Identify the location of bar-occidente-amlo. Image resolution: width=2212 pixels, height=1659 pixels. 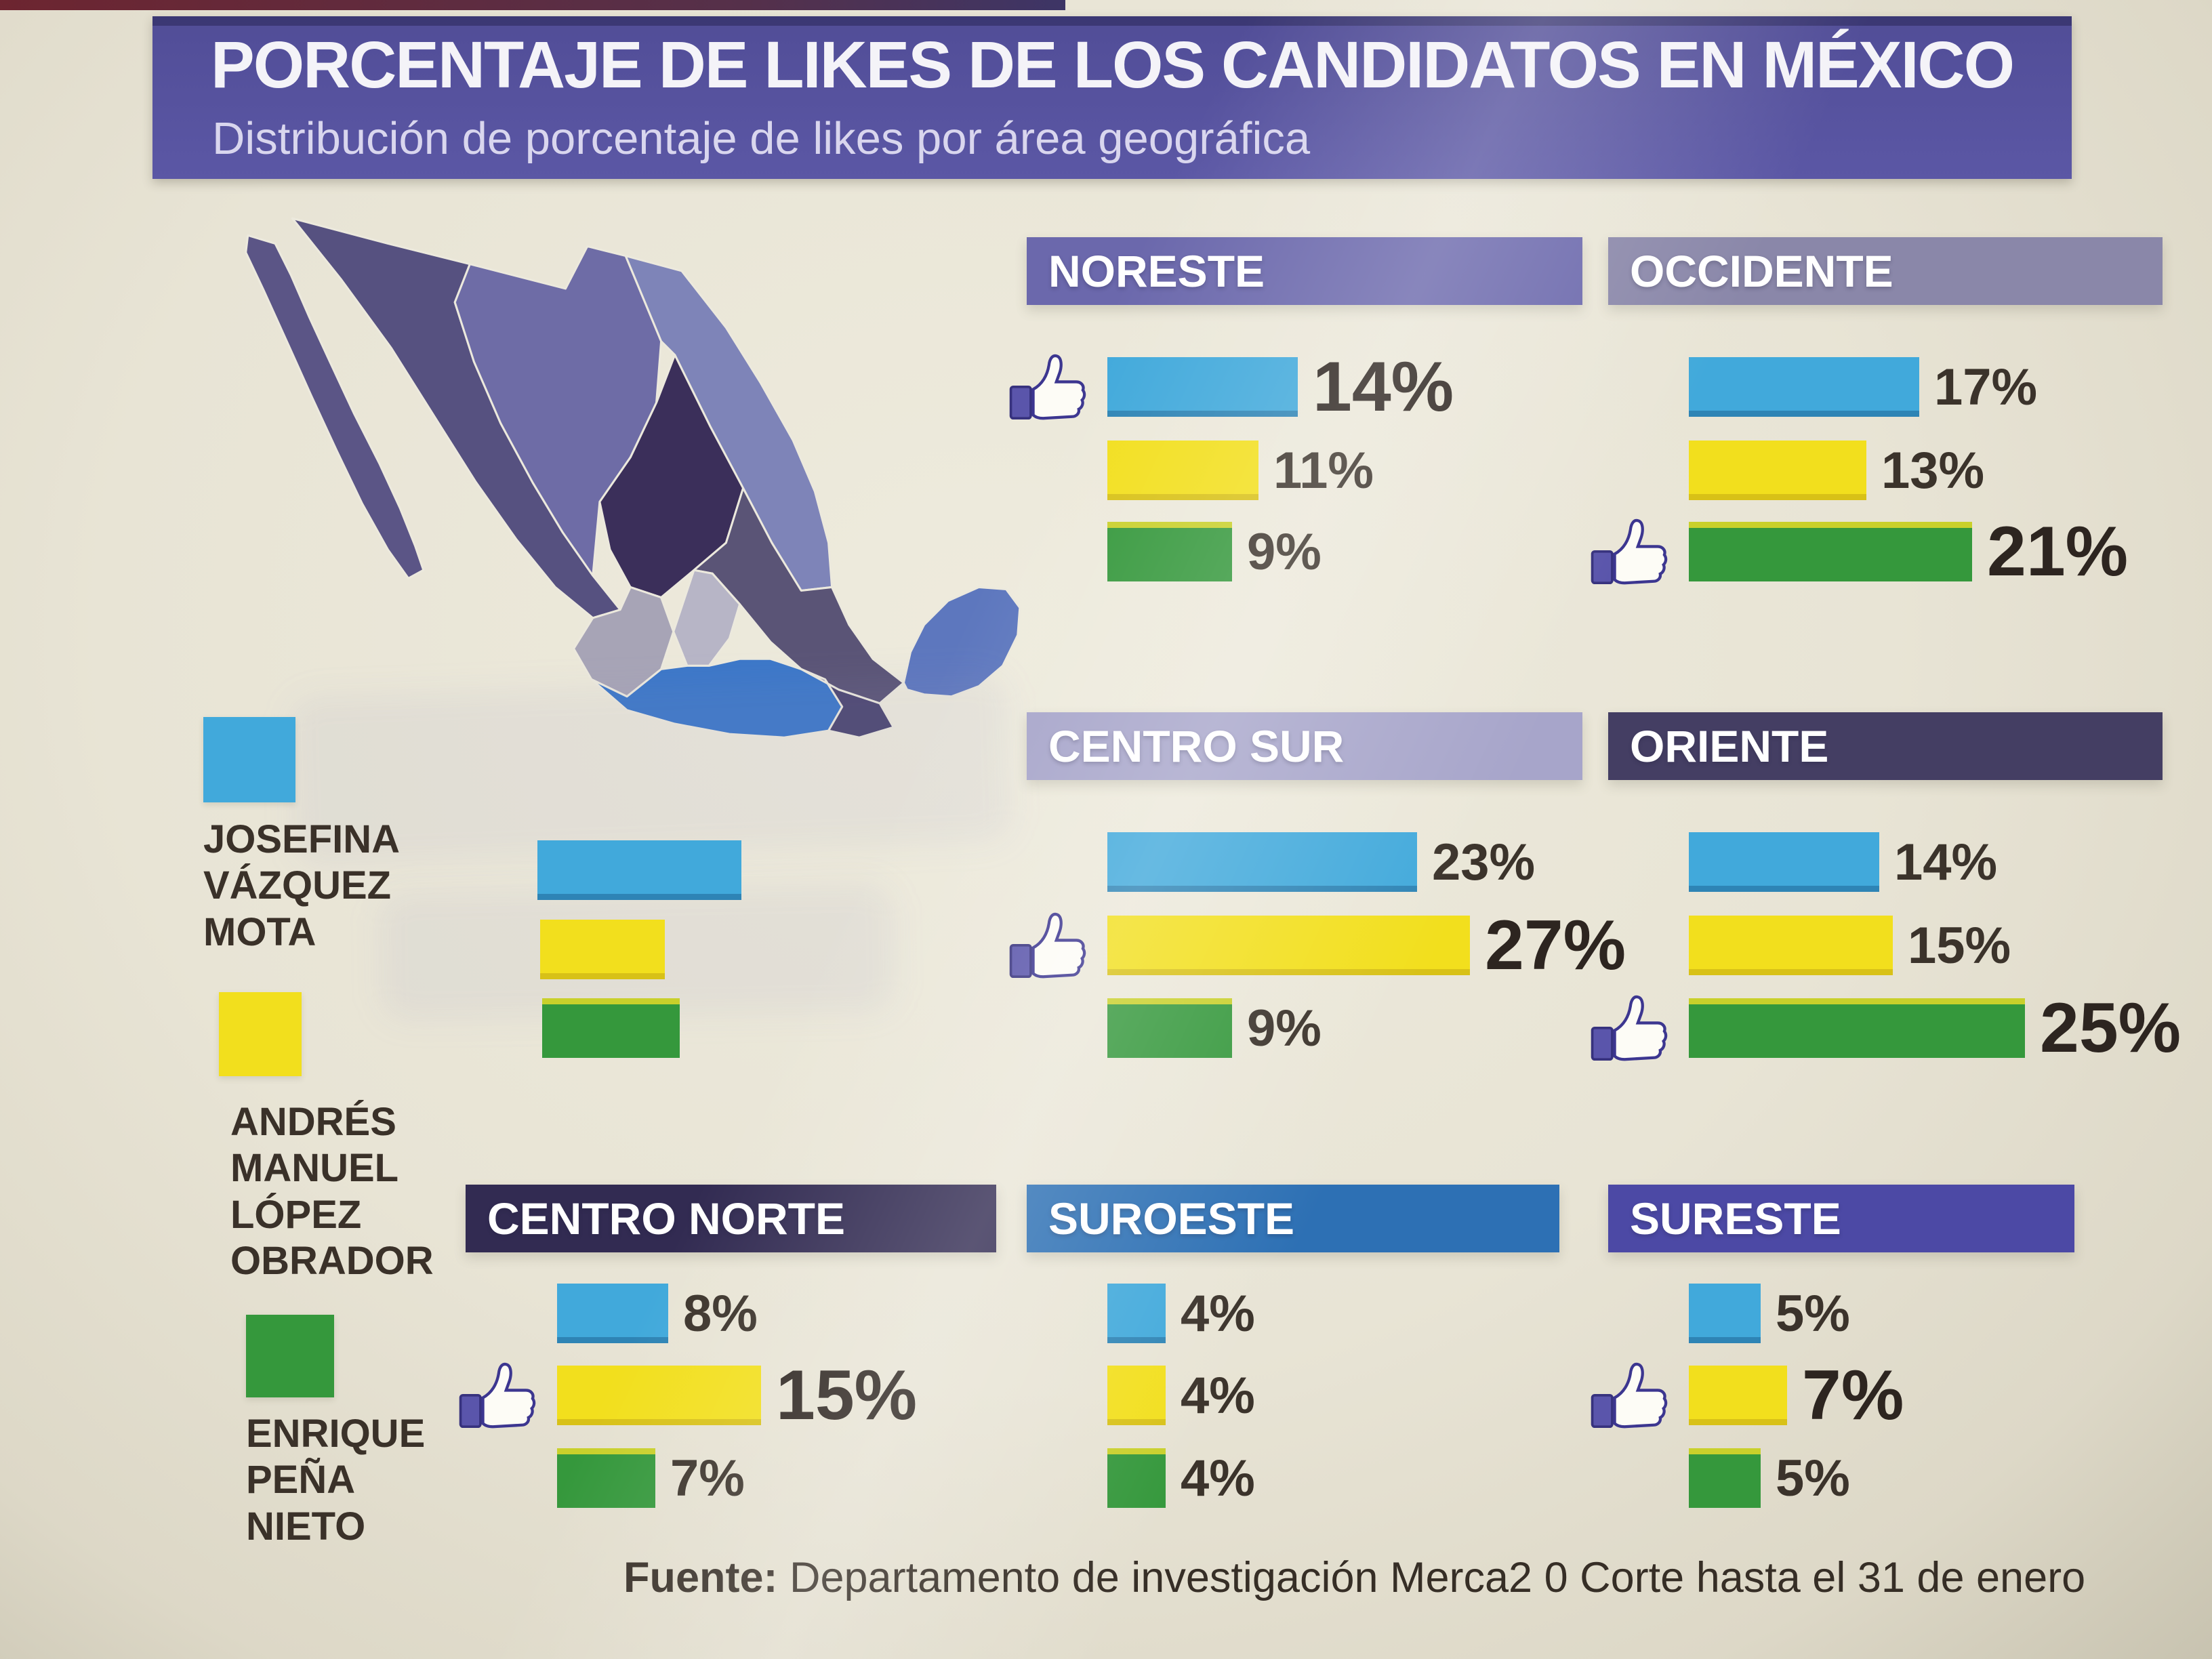
(1777, 470).